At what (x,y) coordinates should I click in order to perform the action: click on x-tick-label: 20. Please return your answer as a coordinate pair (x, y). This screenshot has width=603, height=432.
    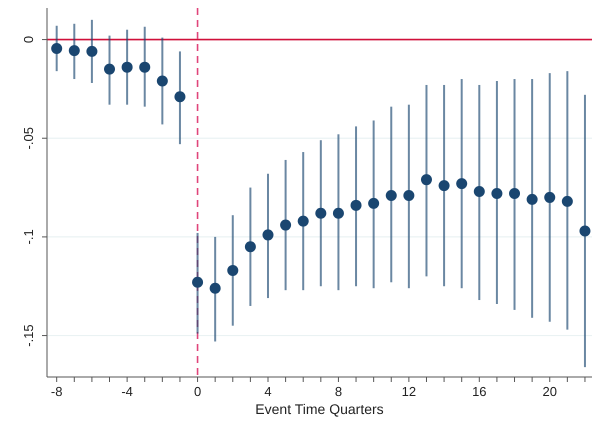
    Looking at the image, I should click on (549, 391).